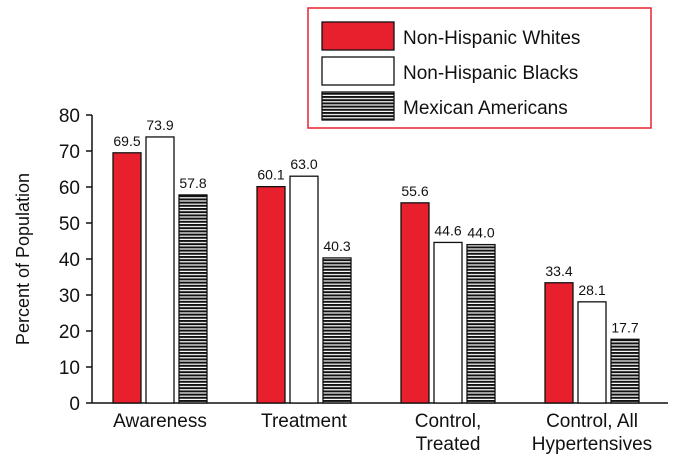  I want to click on category-label: Treated, so click(448, 444).